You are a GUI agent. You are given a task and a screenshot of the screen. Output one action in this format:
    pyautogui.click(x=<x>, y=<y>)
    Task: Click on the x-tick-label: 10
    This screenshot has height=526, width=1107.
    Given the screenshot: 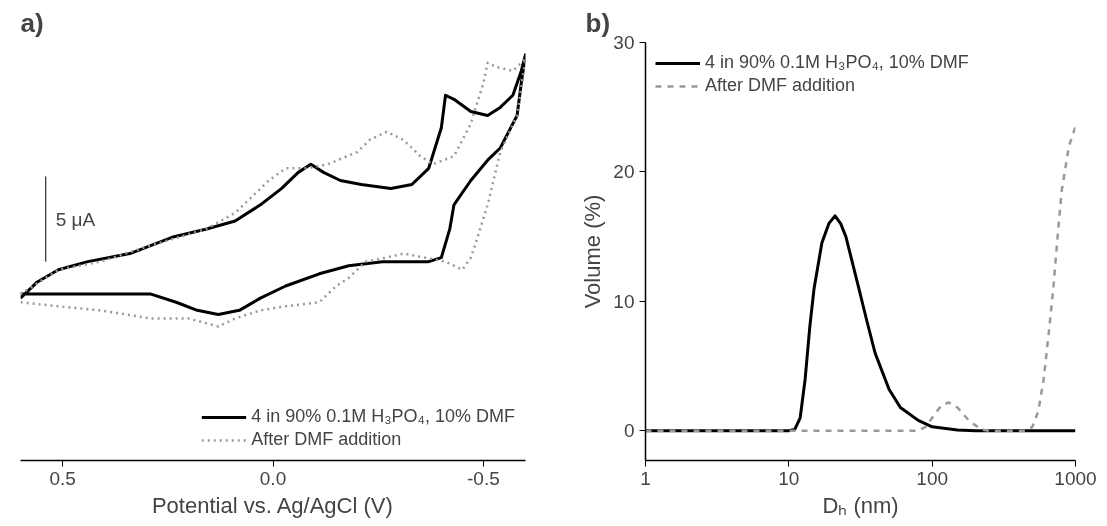 What is the action you would take?
    pyautogui.click(x=789, y=478)
    